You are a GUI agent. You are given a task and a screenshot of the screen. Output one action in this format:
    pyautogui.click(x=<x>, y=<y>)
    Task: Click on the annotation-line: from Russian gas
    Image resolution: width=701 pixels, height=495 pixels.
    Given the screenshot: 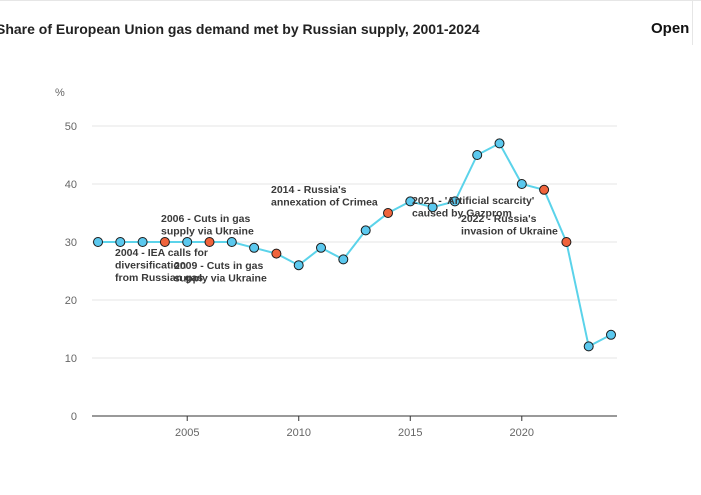 What is the action you would take?
    pyautogui.click(x=159, y=278)
    